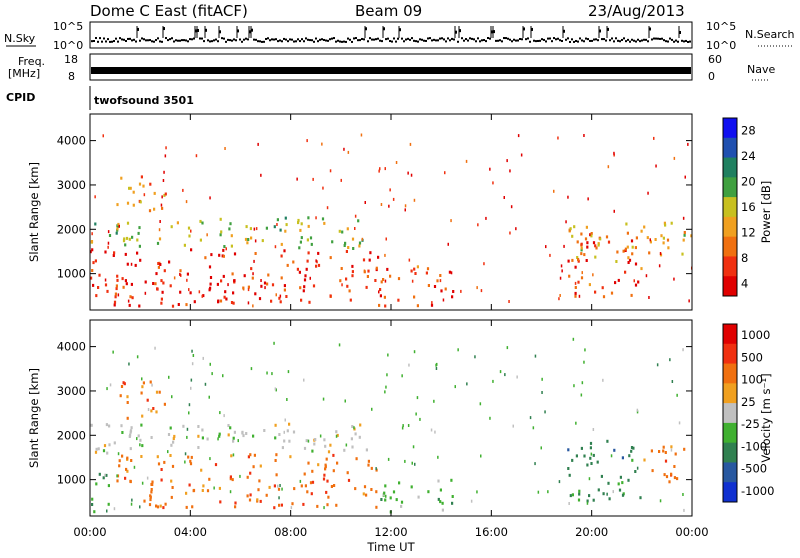  What do you see at coordinates (754, 446) in the screenshot?
I see `colorbar-tick-label: -100` at bounding box center [754, 446].